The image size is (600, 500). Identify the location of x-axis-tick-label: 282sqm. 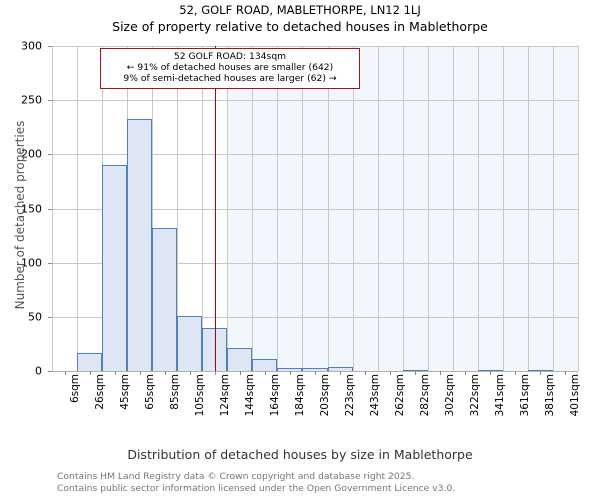
(425, 395).